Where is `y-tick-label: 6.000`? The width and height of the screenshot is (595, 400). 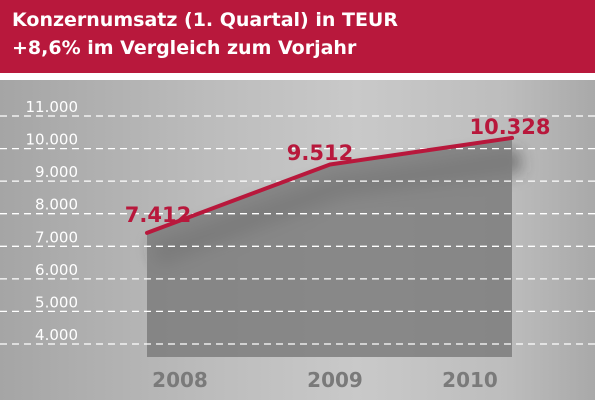 y-tick-label: 6.000 is located at coordinates (56, 270).